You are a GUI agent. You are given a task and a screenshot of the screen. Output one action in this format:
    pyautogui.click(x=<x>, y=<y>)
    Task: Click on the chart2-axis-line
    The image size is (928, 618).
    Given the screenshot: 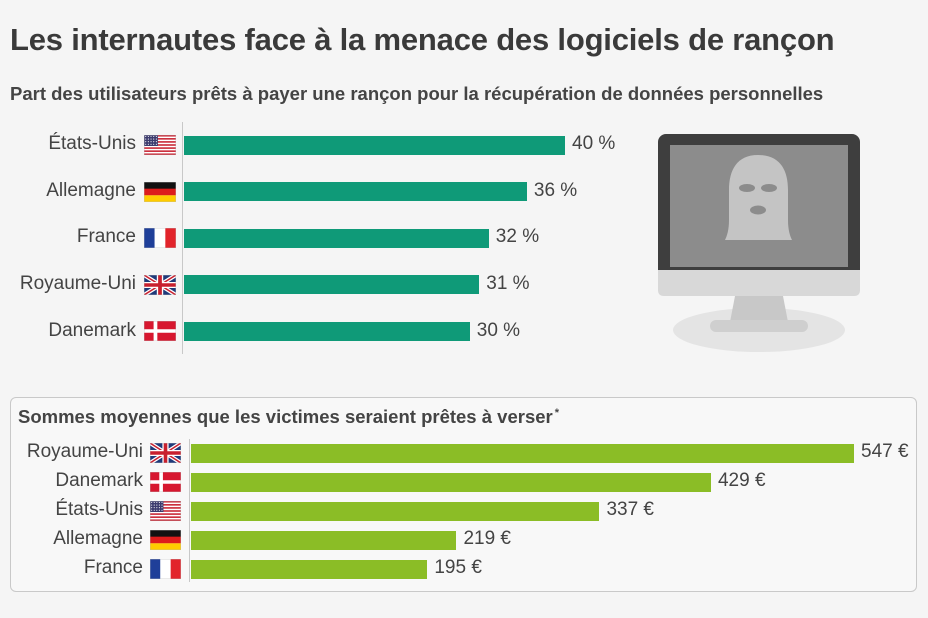 What is the action you would take?
    pyautogui.click(x=189, y=510)
    